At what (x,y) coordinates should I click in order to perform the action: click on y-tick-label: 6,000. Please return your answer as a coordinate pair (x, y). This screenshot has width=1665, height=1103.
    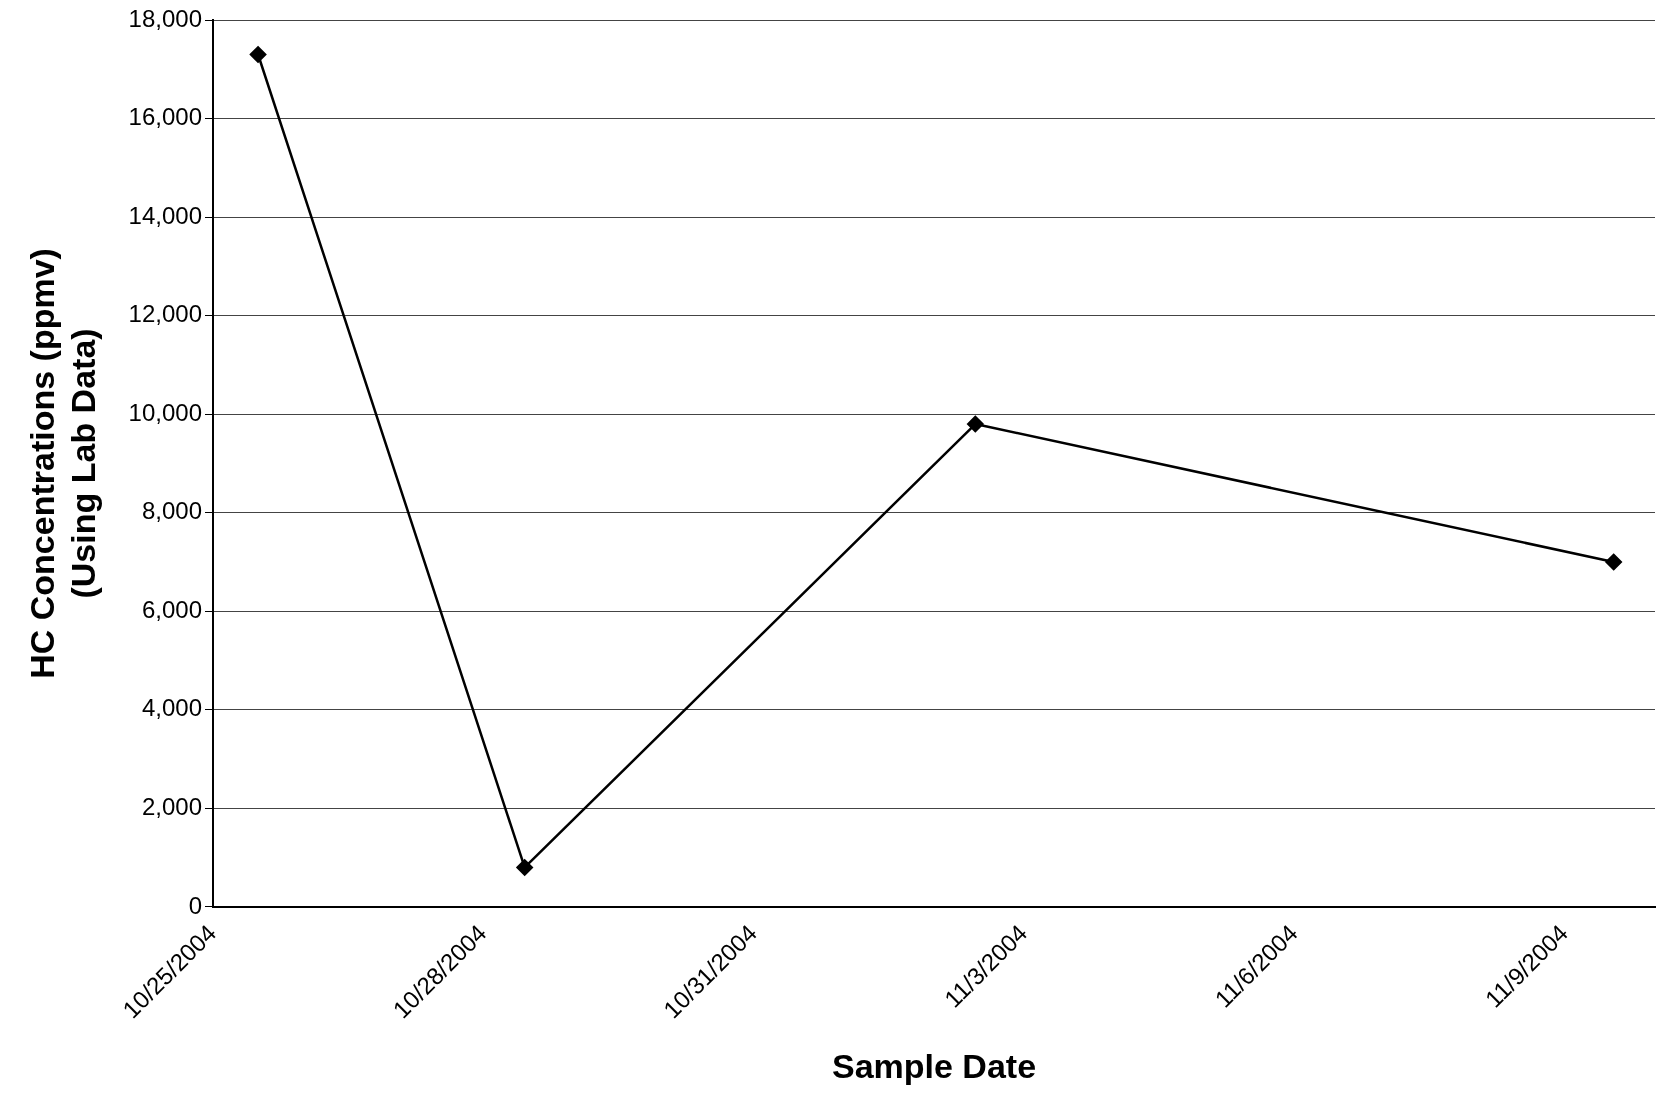
    Looking at the image, I should click on (172, 609).